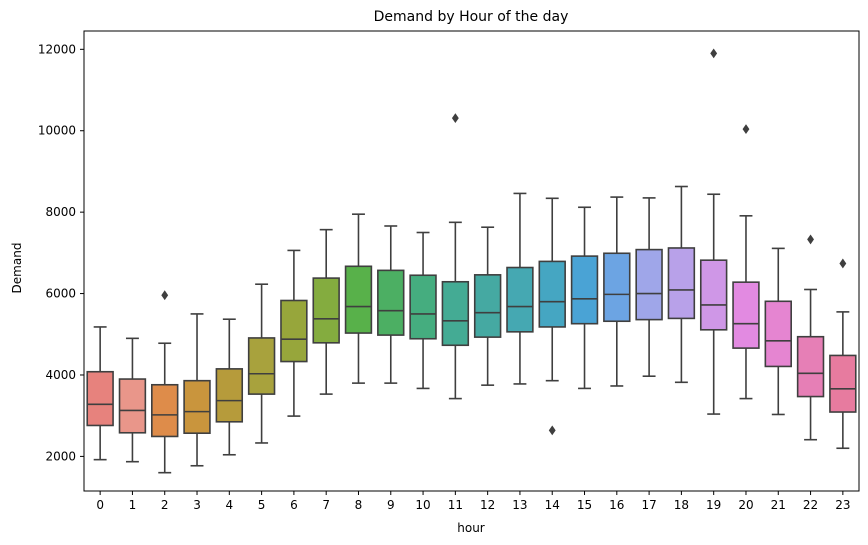 This screenshot has width=868, height=545. Describe the element at coordinates (842, 505) in the screenshot. I see `x-tick-label: 23` at that location.